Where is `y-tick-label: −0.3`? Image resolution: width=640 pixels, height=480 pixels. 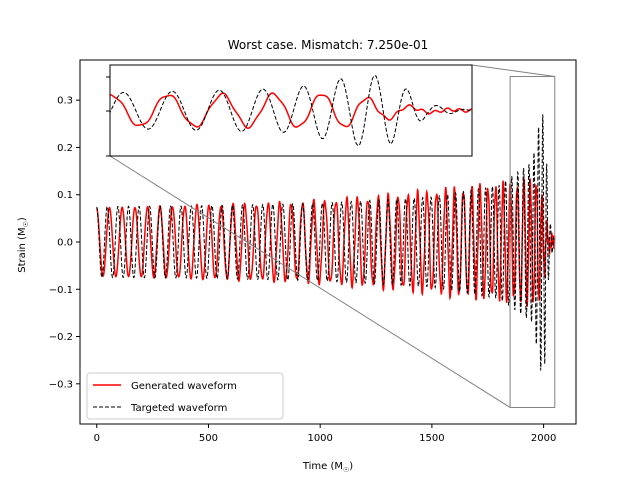 y-tick-label: −0.3 is located at coordinates (61, 384).